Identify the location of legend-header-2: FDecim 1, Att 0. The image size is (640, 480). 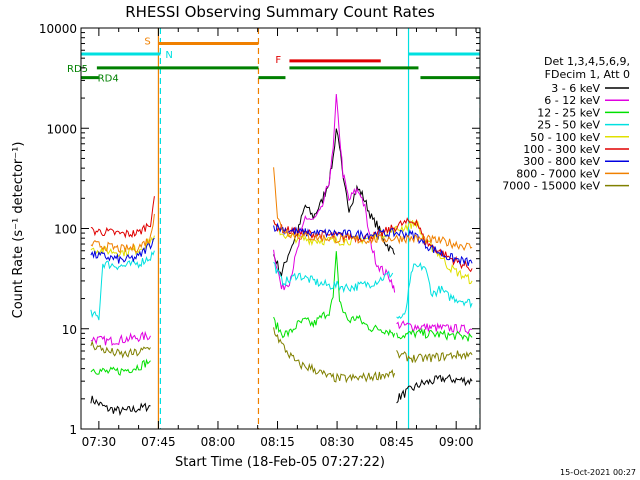
(587, 74).